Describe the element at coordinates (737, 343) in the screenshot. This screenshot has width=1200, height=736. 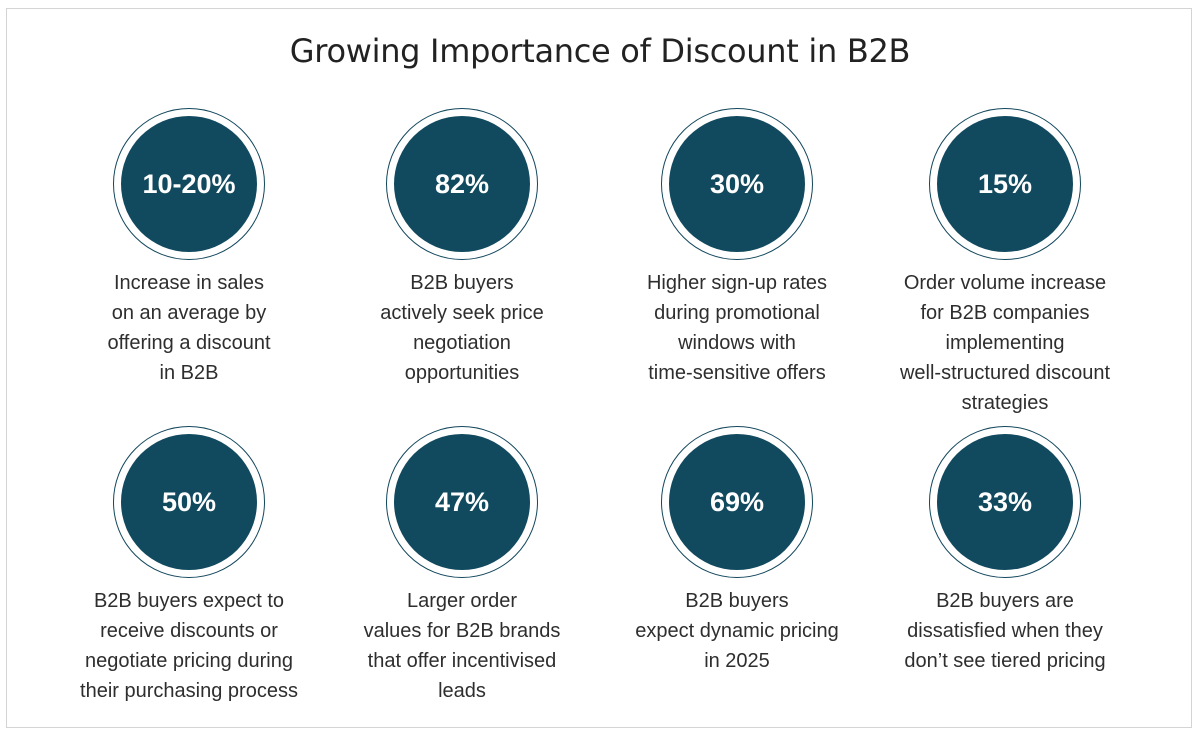
I see `stat-description-line: windows with` at that location.